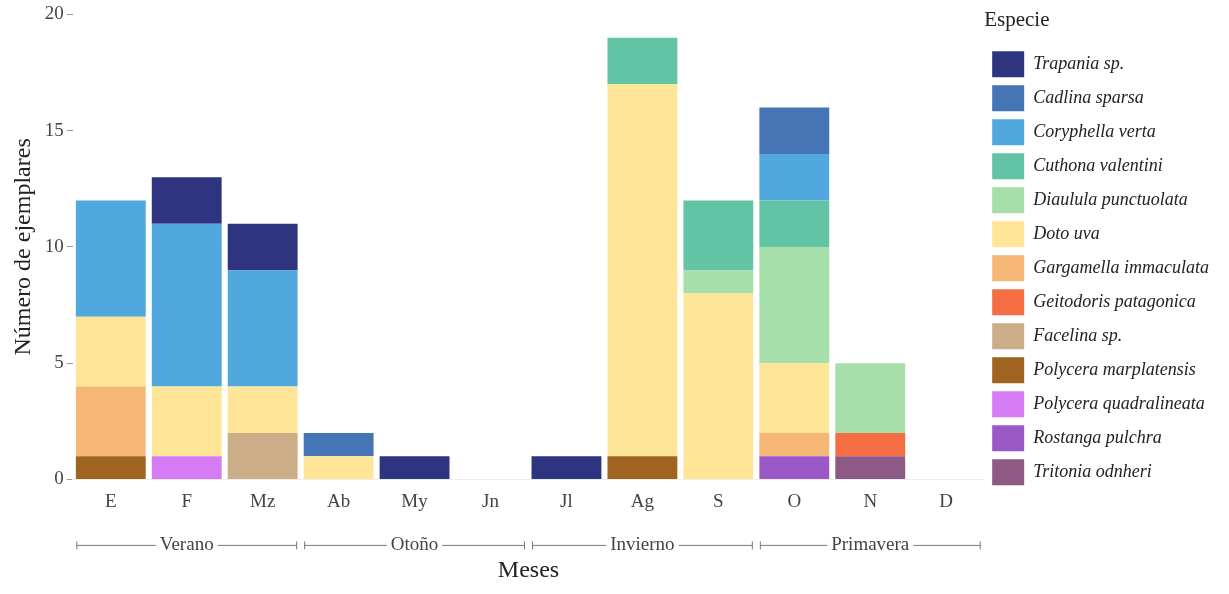 This screenshot has width=1229, height=594. I want to click on legend-label: Doto uva, so click(1066, 232).